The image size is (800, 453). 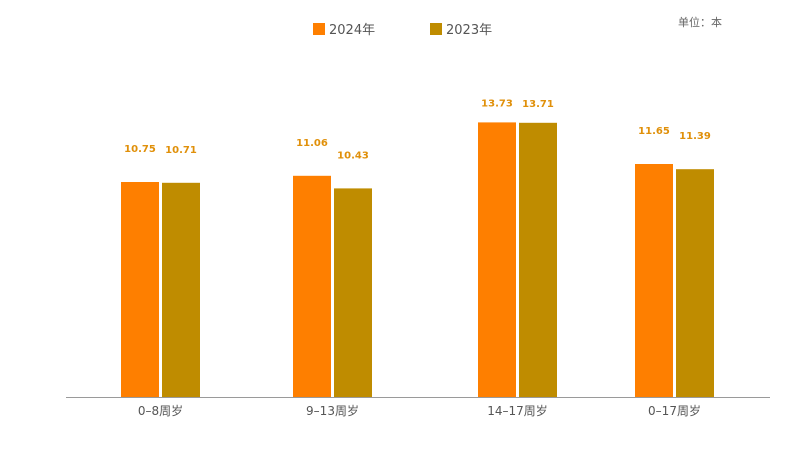 I want to click on x-tick-label-0: 0–8周岁, so click(x=160, y=410).